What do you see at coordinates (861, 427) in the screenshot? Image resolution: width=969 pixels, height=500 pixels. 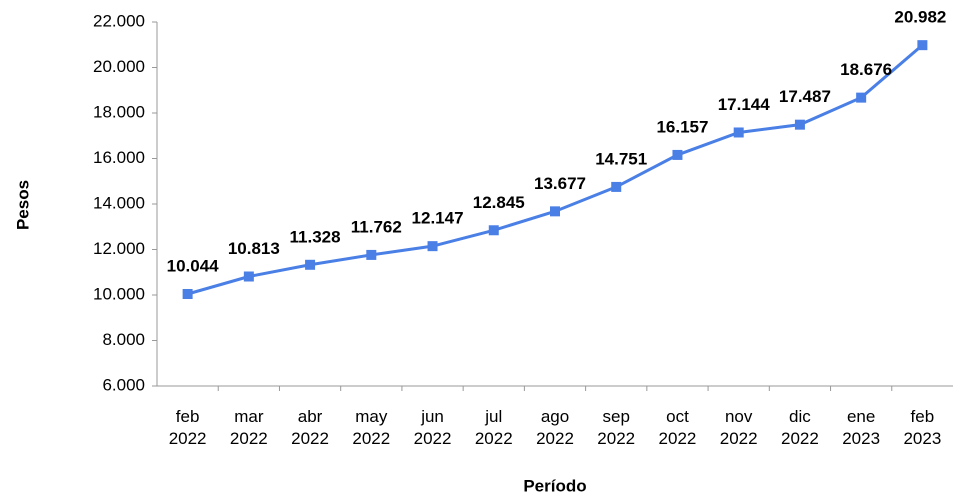 I see `x-tick-label: ene 2023` at bounding box center [861, 427].